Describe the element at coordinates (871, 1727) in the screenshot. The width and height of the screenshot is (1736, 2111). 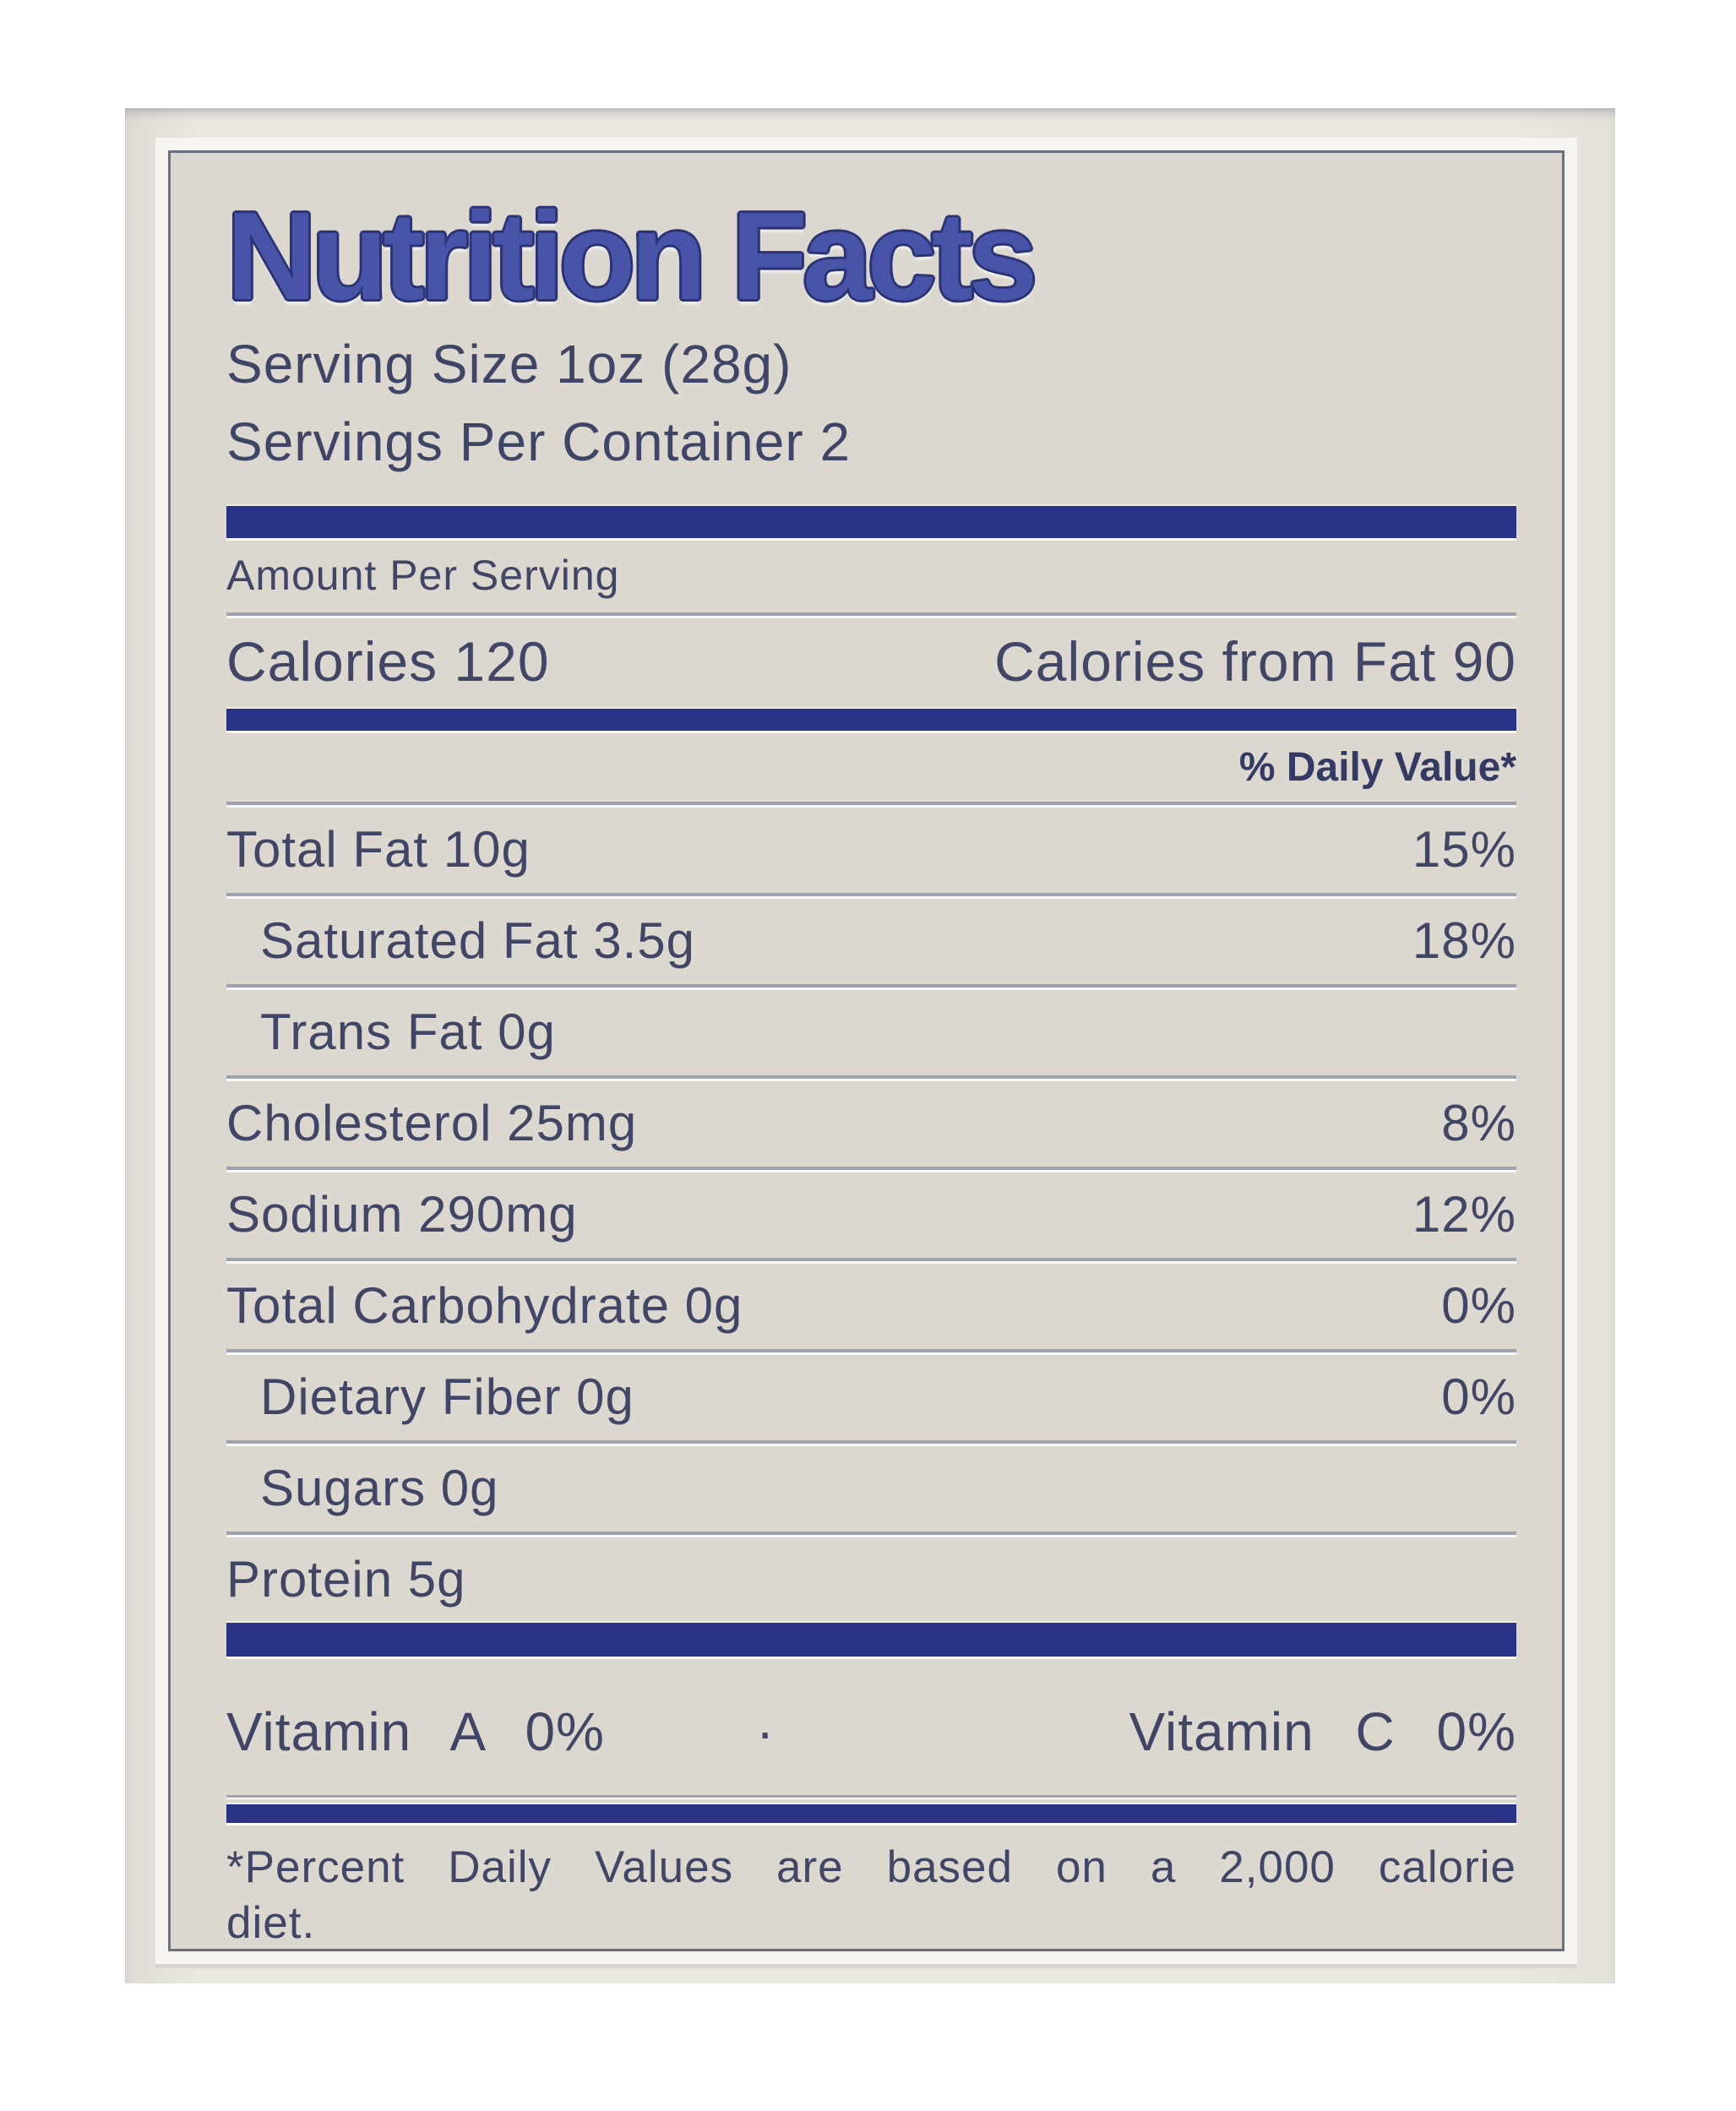
I see `vitamins-row: Vitamin A 0% · Vitamin C 0%` at that location.